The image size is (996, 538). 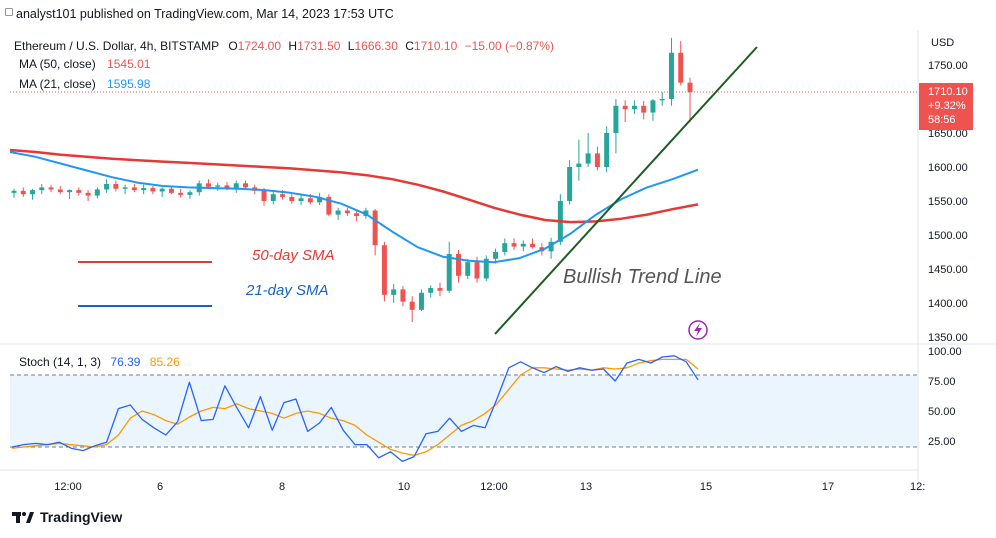 What do you see at coordinates (626, 190) in the screenshot?
I see `bullish-trend-line` at bounding box center [626, 190].